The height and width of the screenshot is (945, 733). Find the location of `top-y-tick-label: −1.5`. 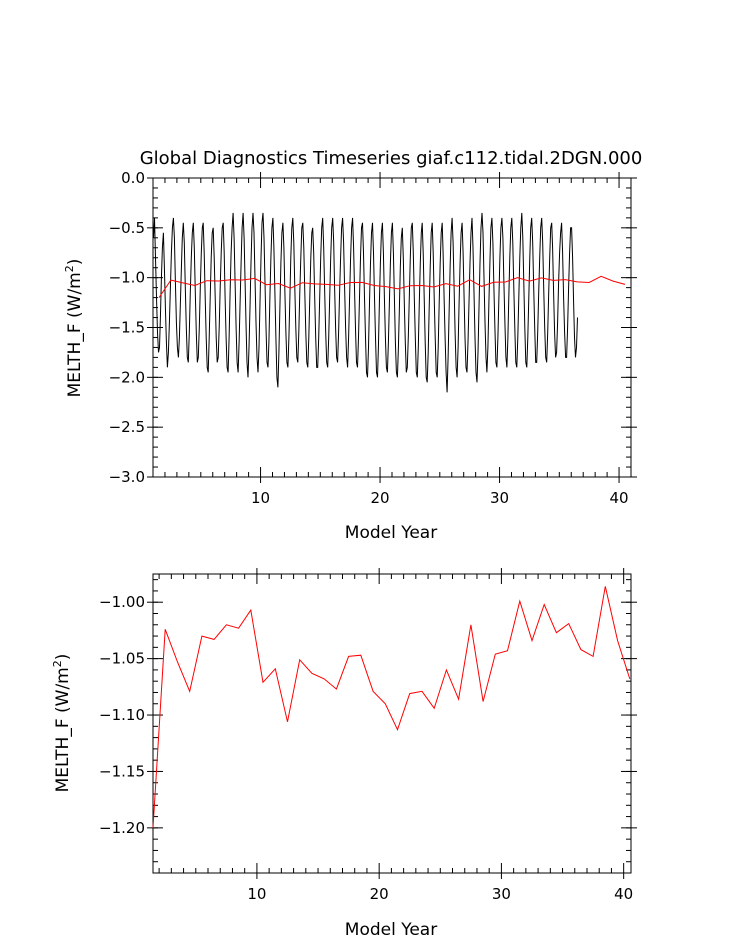

top-y-tick-label: −1.5 is located at coordinates (127, 328).